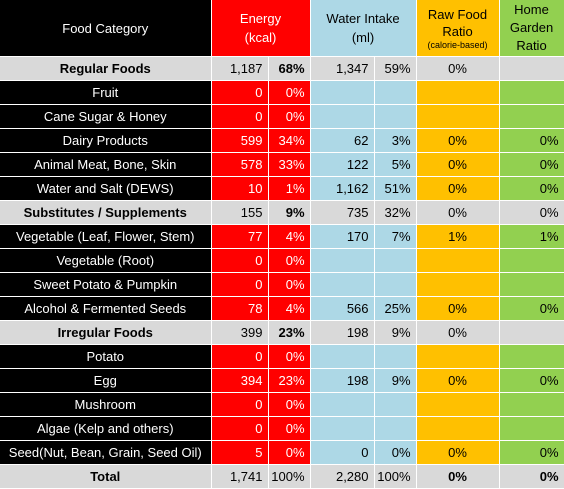 Image resolution: width=564 pixels, height=489 pixels. What do you see at coordinates (106, 212) in the screenshot?
I see `cell-category: Substitutes / Supplements` at bounding box center [106, 212].